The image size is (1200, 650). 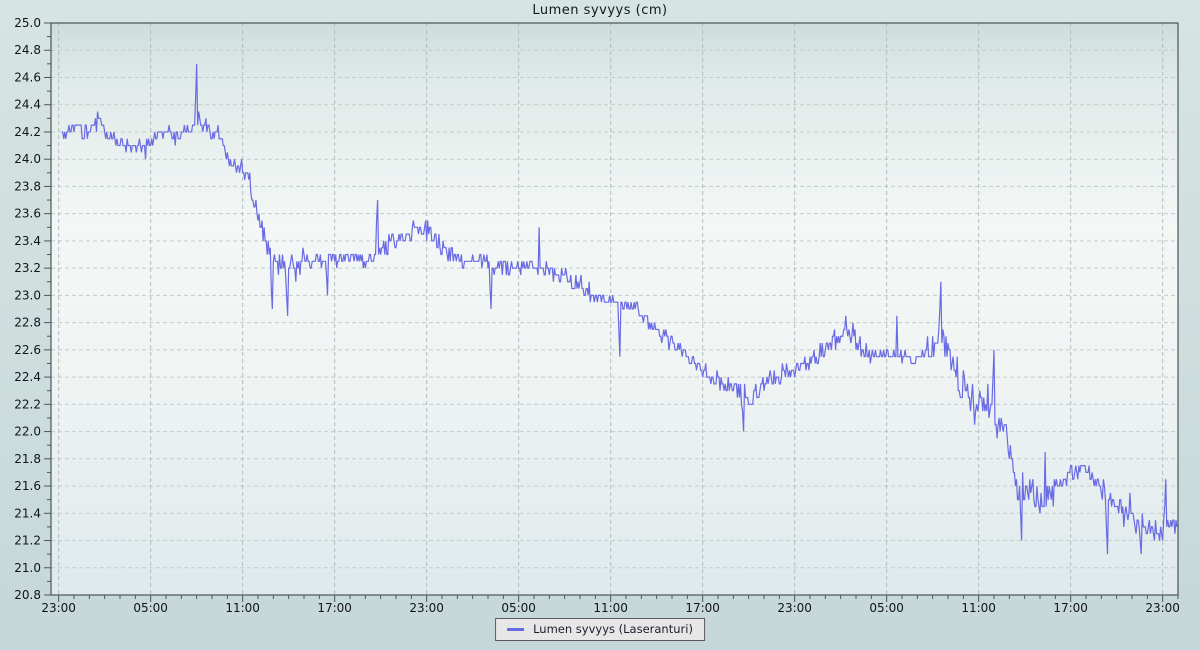 What do you see at coordinates (27, 404) in the screenshot?
I see `y-tick-label: 22.2` at bounding box center [27, 404].